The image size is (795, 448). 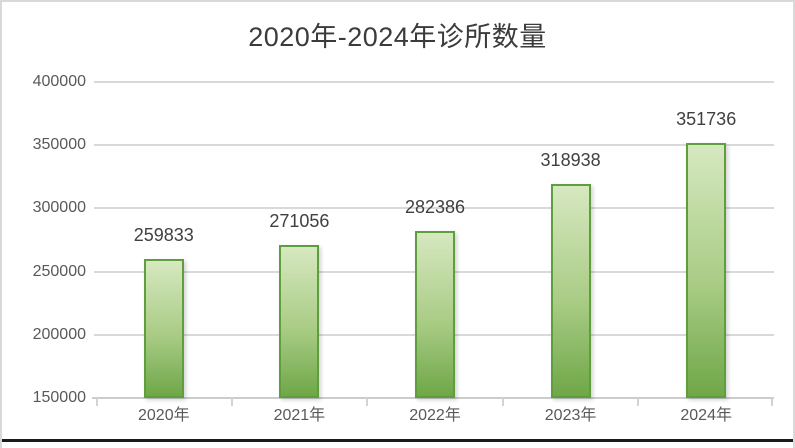 What do you see at coordinates (164, 415) in the screenshot?
I see `x-tick-label: 2020年` at bounding box center [164, 415].